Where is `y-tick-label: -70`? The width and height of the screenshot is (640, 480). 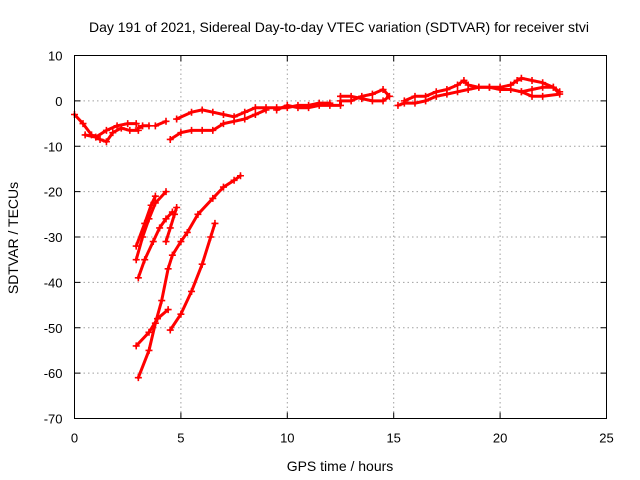
y-tick-label: -70 is located at coordinates (53, 419).